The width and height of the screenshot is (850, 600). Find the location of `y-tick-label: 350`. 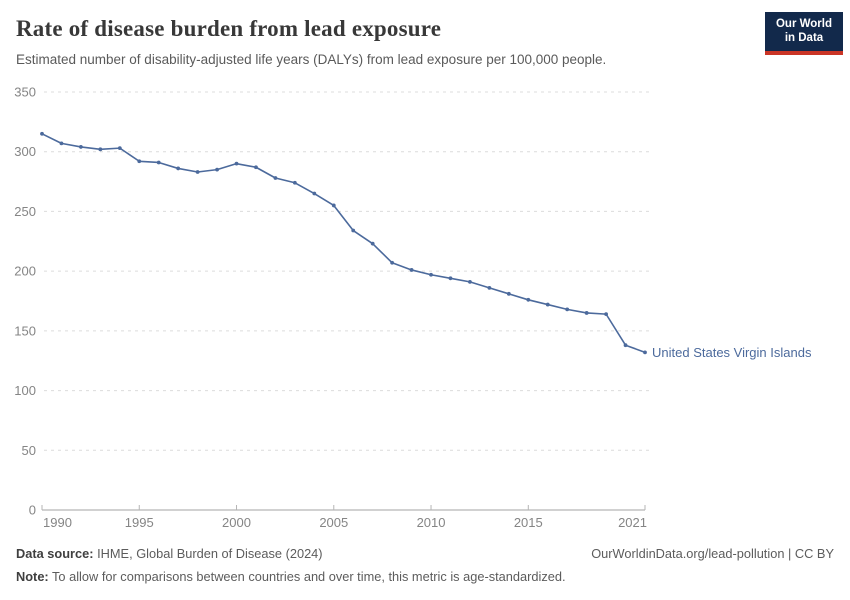

y-tick-label: 350 is located at coordinates (25, 92).